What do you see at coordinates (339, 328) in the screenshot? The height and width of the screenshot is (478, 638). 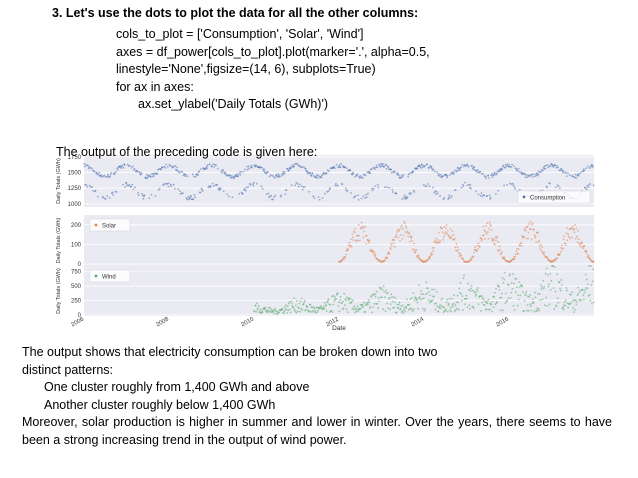 I see `x-axis-label: Date` at bounding box center [339, 328].